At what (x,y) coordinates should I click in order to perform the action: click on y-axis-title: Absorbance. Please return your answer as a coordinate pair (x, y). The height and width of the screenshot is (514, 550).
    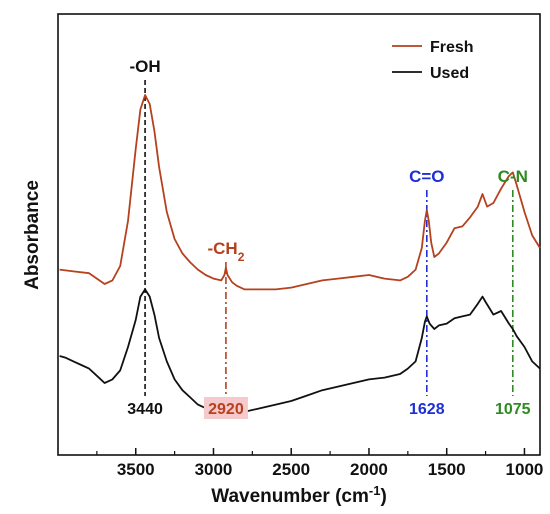
    Looking at the image, I should click on (32, 235).